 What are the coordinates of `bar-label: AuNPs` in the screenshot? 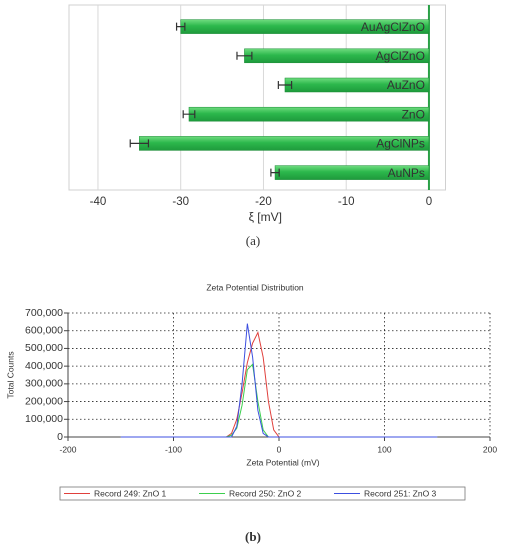 It's located at (406, 173).